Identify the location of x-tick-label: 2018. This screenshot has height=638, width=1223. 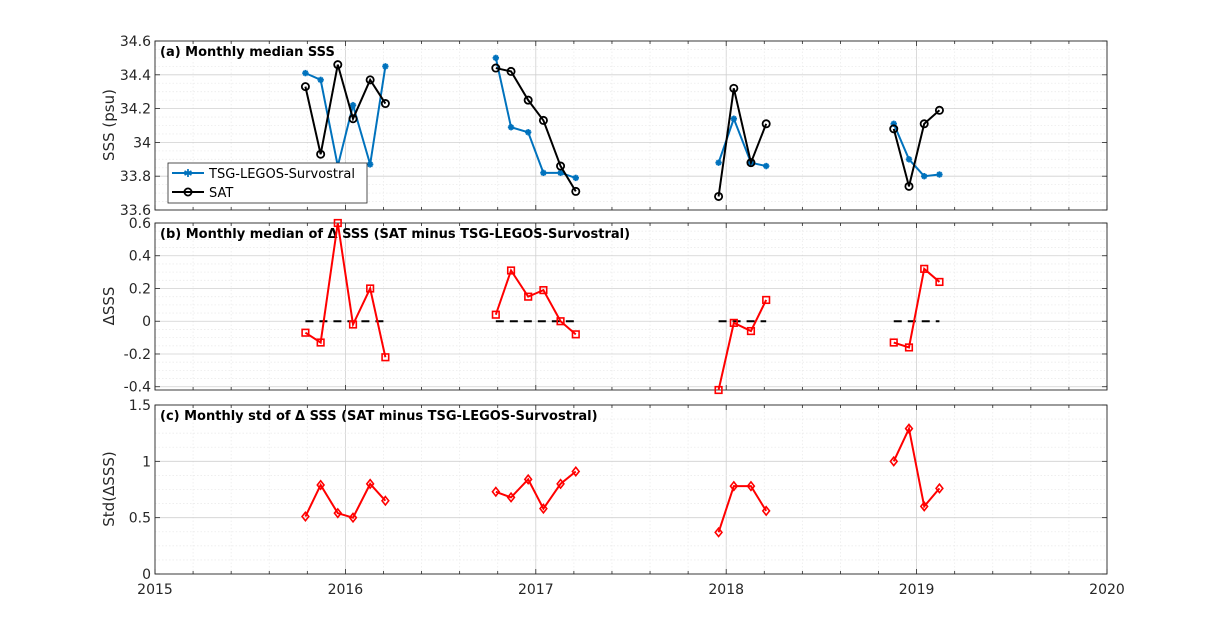
(726, 590).